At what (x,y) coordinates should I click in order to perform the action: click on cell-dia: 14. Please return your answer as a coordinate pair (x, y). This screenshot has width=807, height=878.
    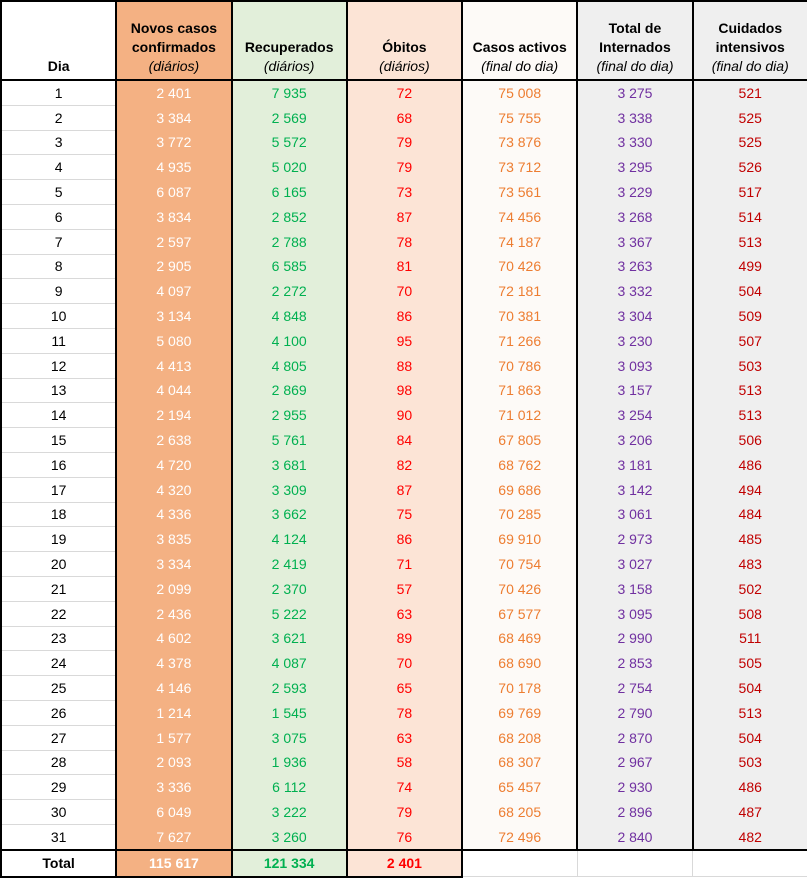
    Looking at the image, I should click on (58, 415).